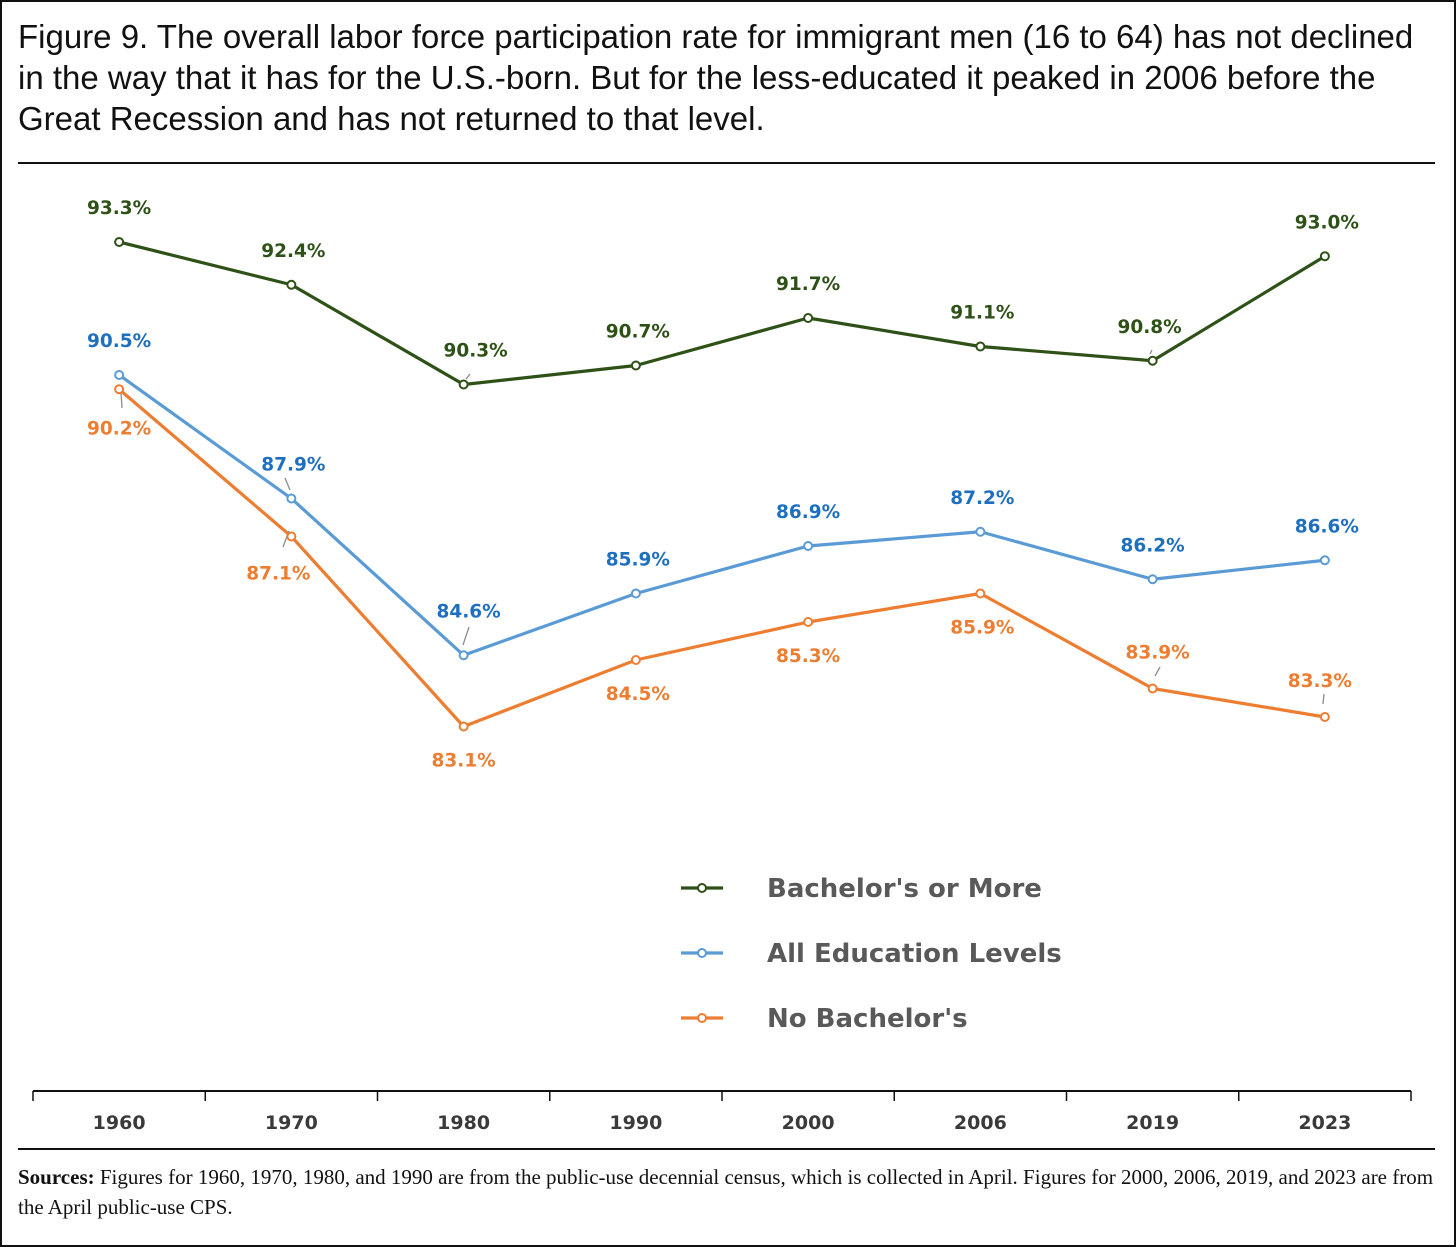  What do you see at coordinates (722, 313) in the screenshot?
I see `bachelor-s-or-more-line` at bounding box center [722, 313].